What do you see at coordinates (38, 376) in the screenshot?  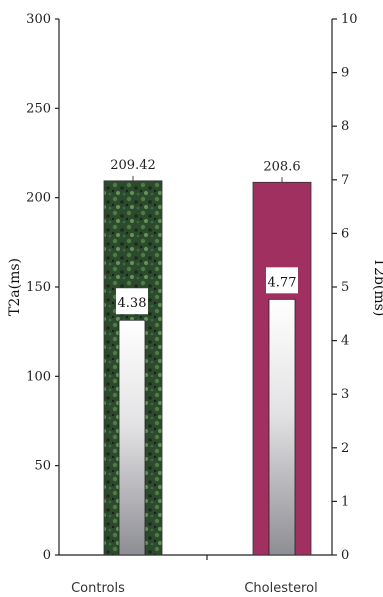 I see `left-tick-label: 100` at bounding box center [38, 376].